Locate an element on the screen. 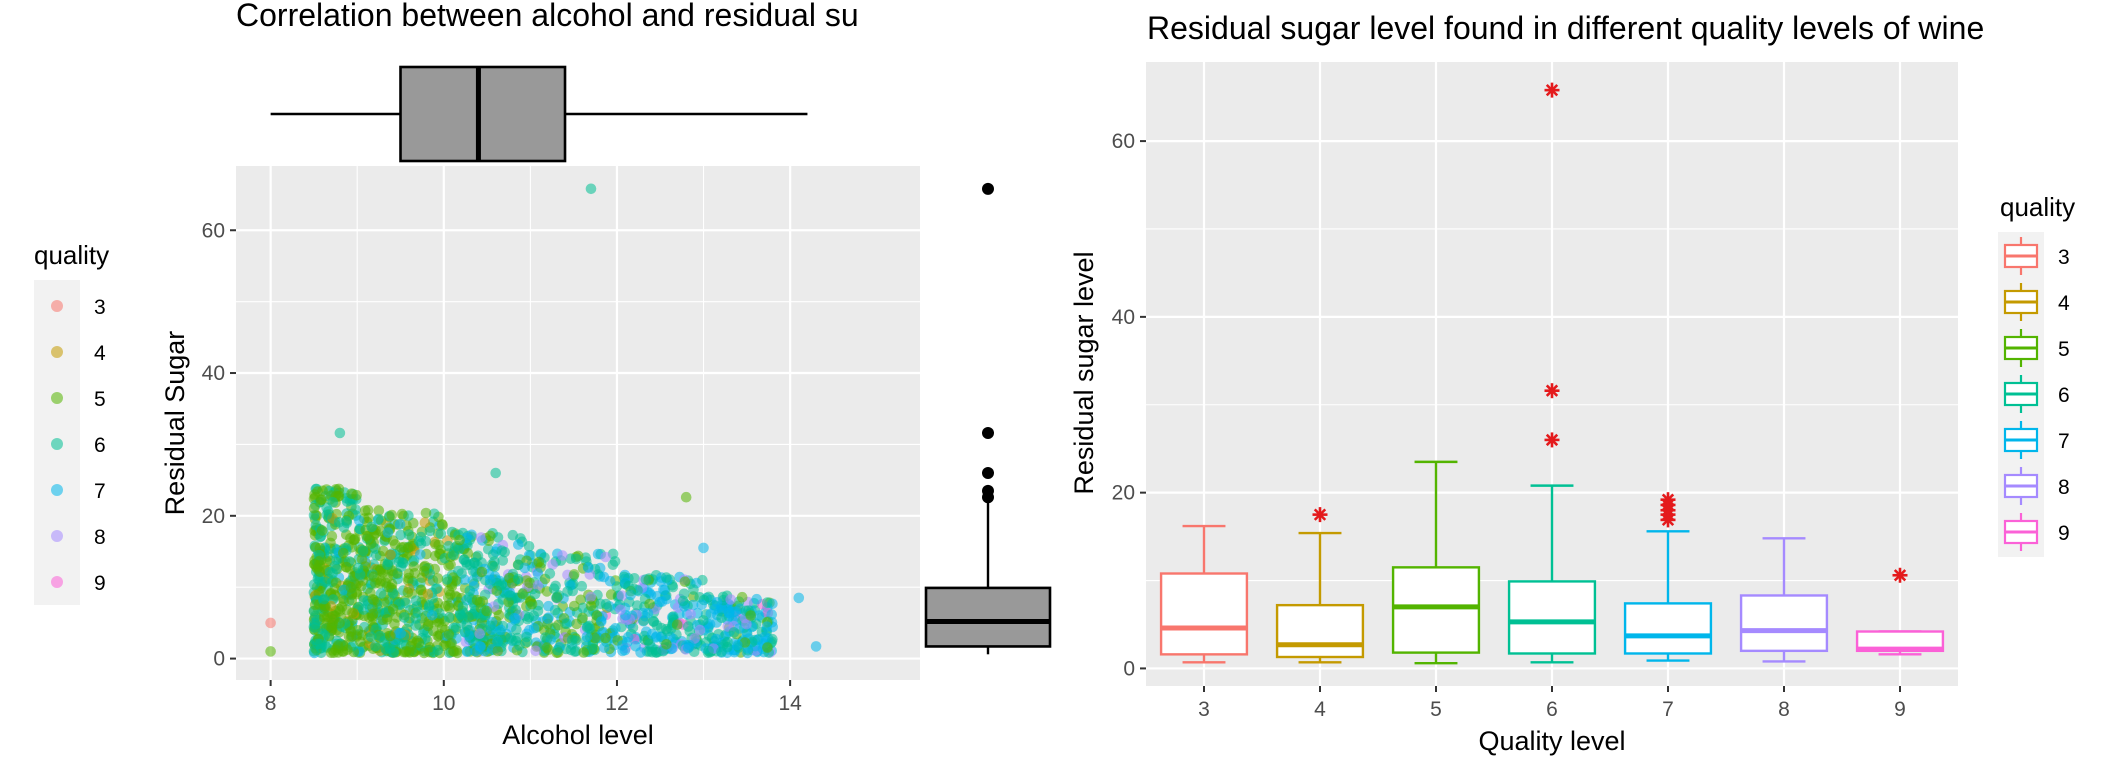 This screenshot has width=2112, height=768. scatter-y-tick-label: 0 is located at coordinates (219, 659).